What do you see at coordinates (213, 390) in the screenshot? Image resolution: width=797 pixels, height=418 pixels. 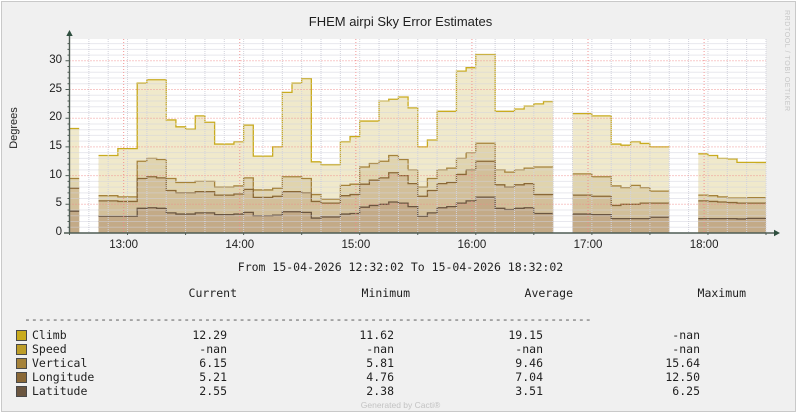 I see `legend-value: 2.55` at bounding box center [213, 390].